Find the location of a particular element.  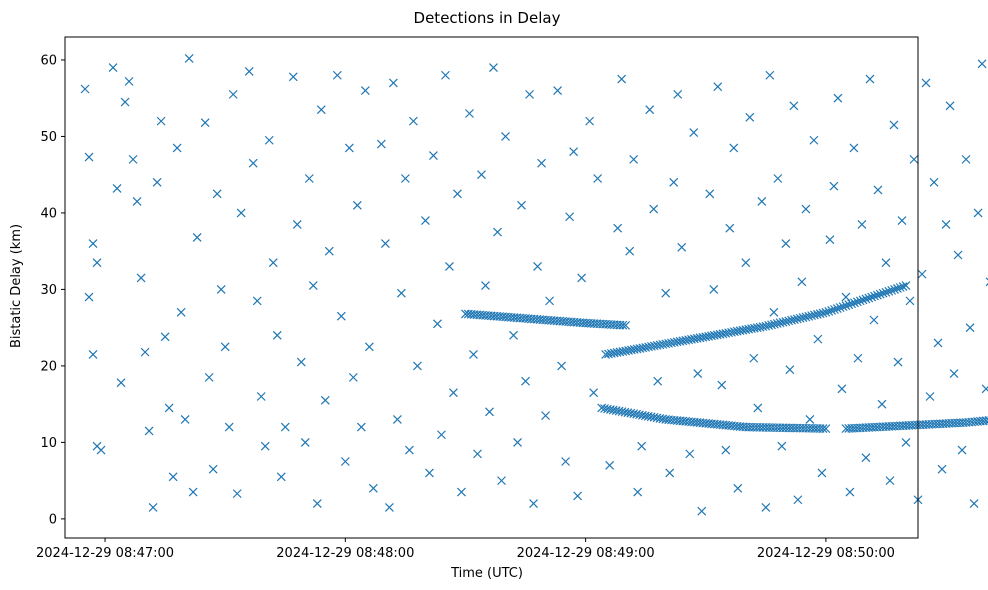

y-axis-label: Bistatic Delay (km) is located at coordinates (16, 286).